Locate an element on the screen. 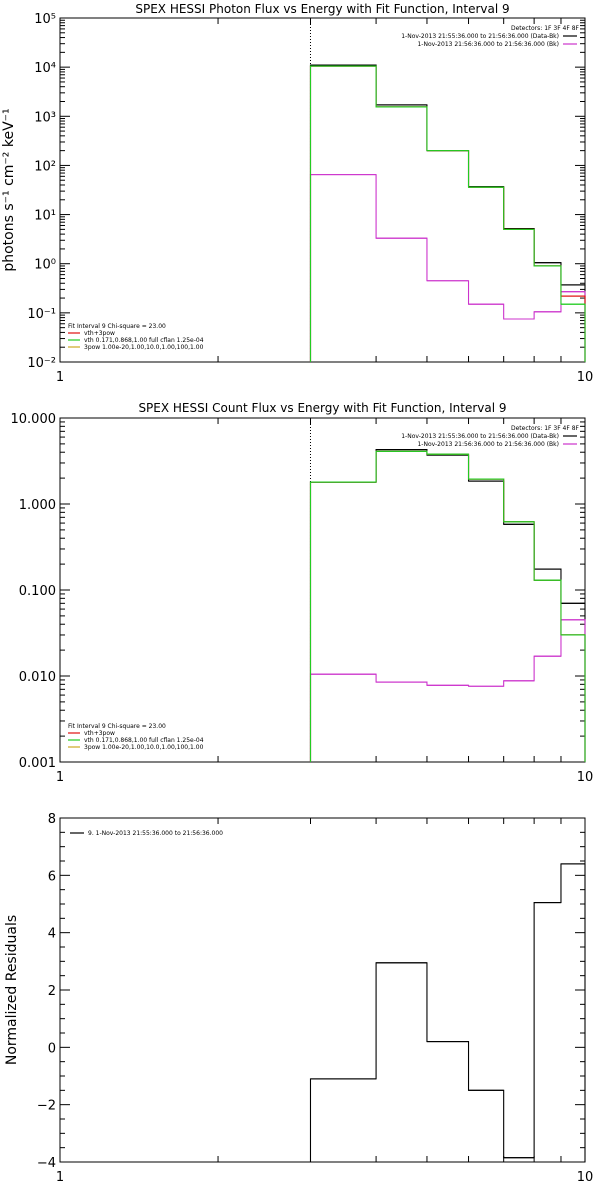 The height and width of the screenshot is (1200, 600). y-tick-label: 8 is located at coordinates (52, 819).